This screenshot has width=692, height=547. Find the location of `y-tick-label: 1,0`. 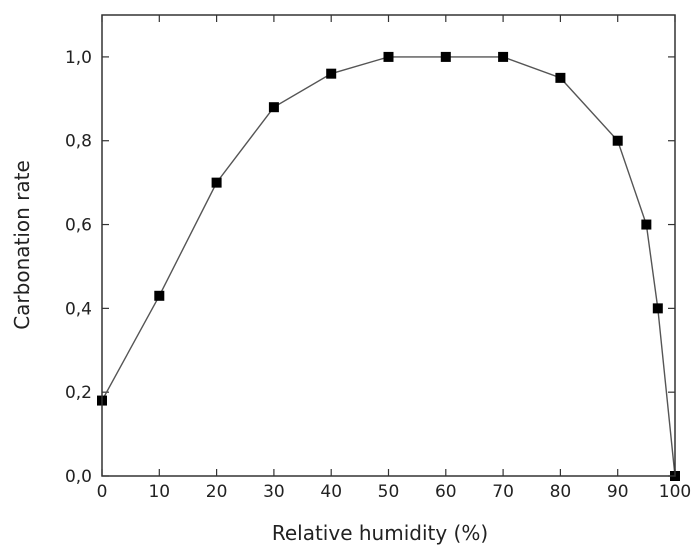

y-tick-label: 1,0 is located at coordinates (78, 58).